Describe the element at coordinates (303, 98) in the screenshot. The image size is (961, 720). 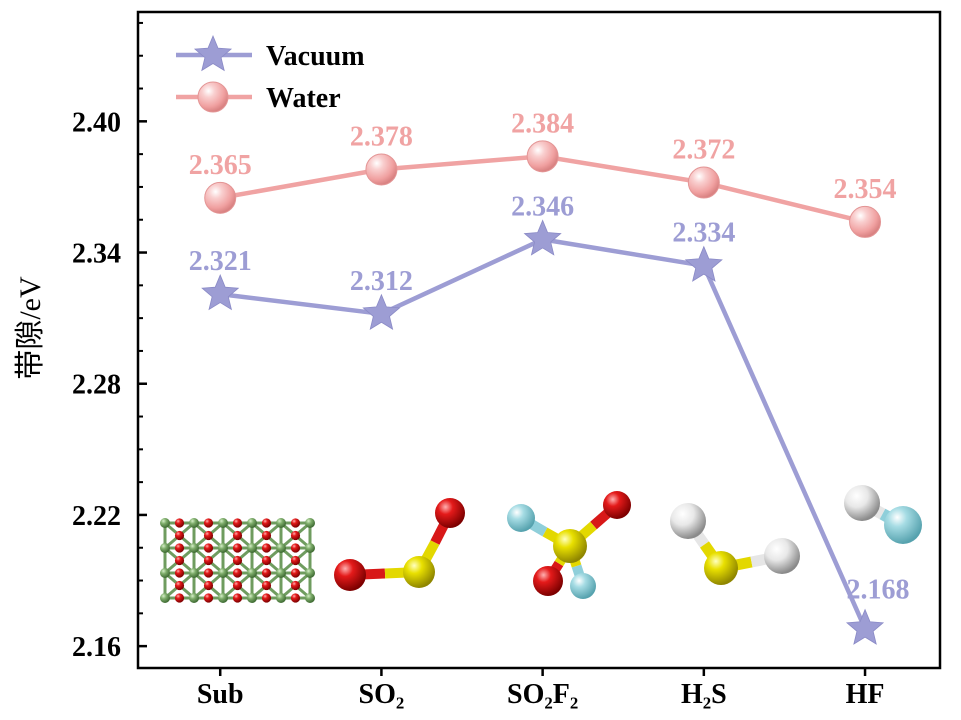
I see `legend-label-water: Water` at that location.